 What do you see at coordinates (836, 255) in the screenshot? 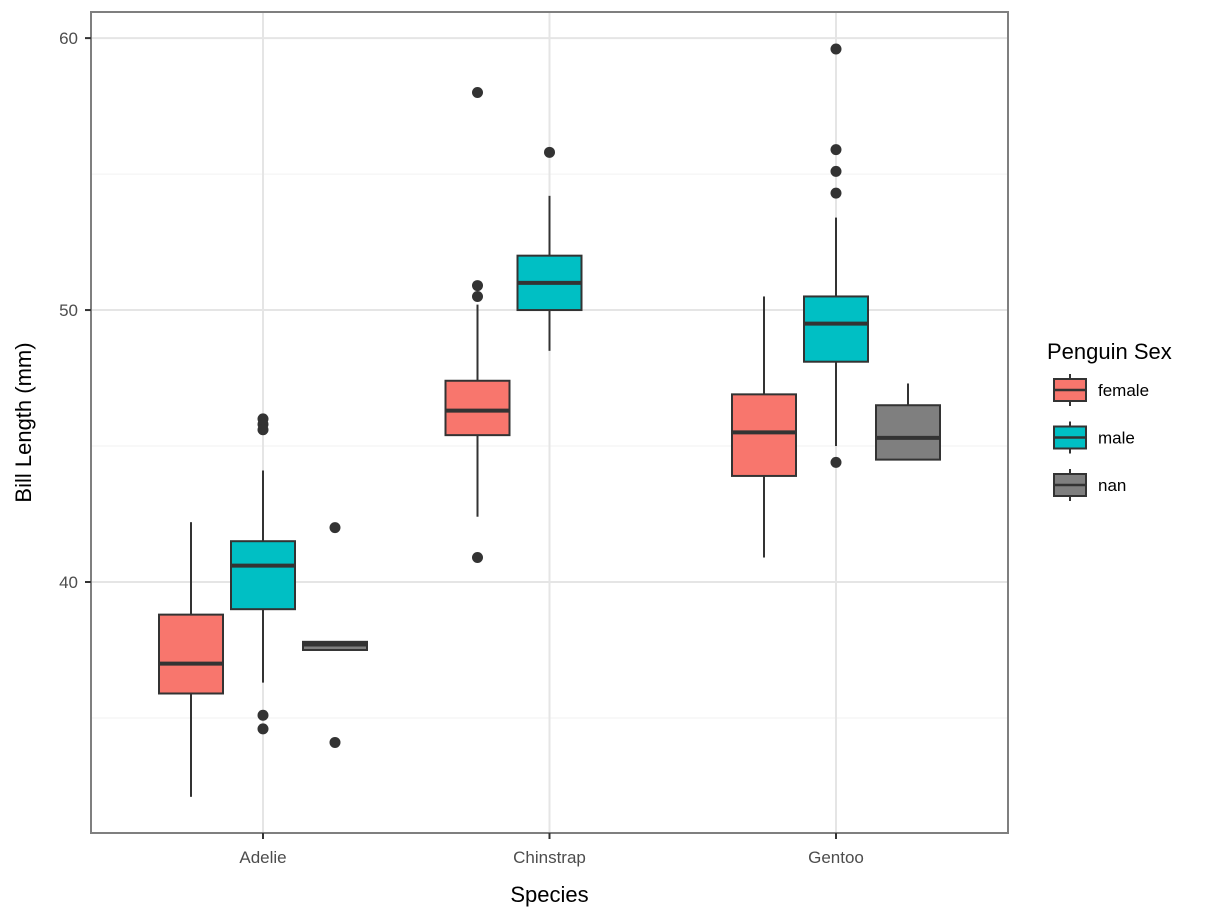
I see `box-male-gentoo` at bounding box center [836, 255].